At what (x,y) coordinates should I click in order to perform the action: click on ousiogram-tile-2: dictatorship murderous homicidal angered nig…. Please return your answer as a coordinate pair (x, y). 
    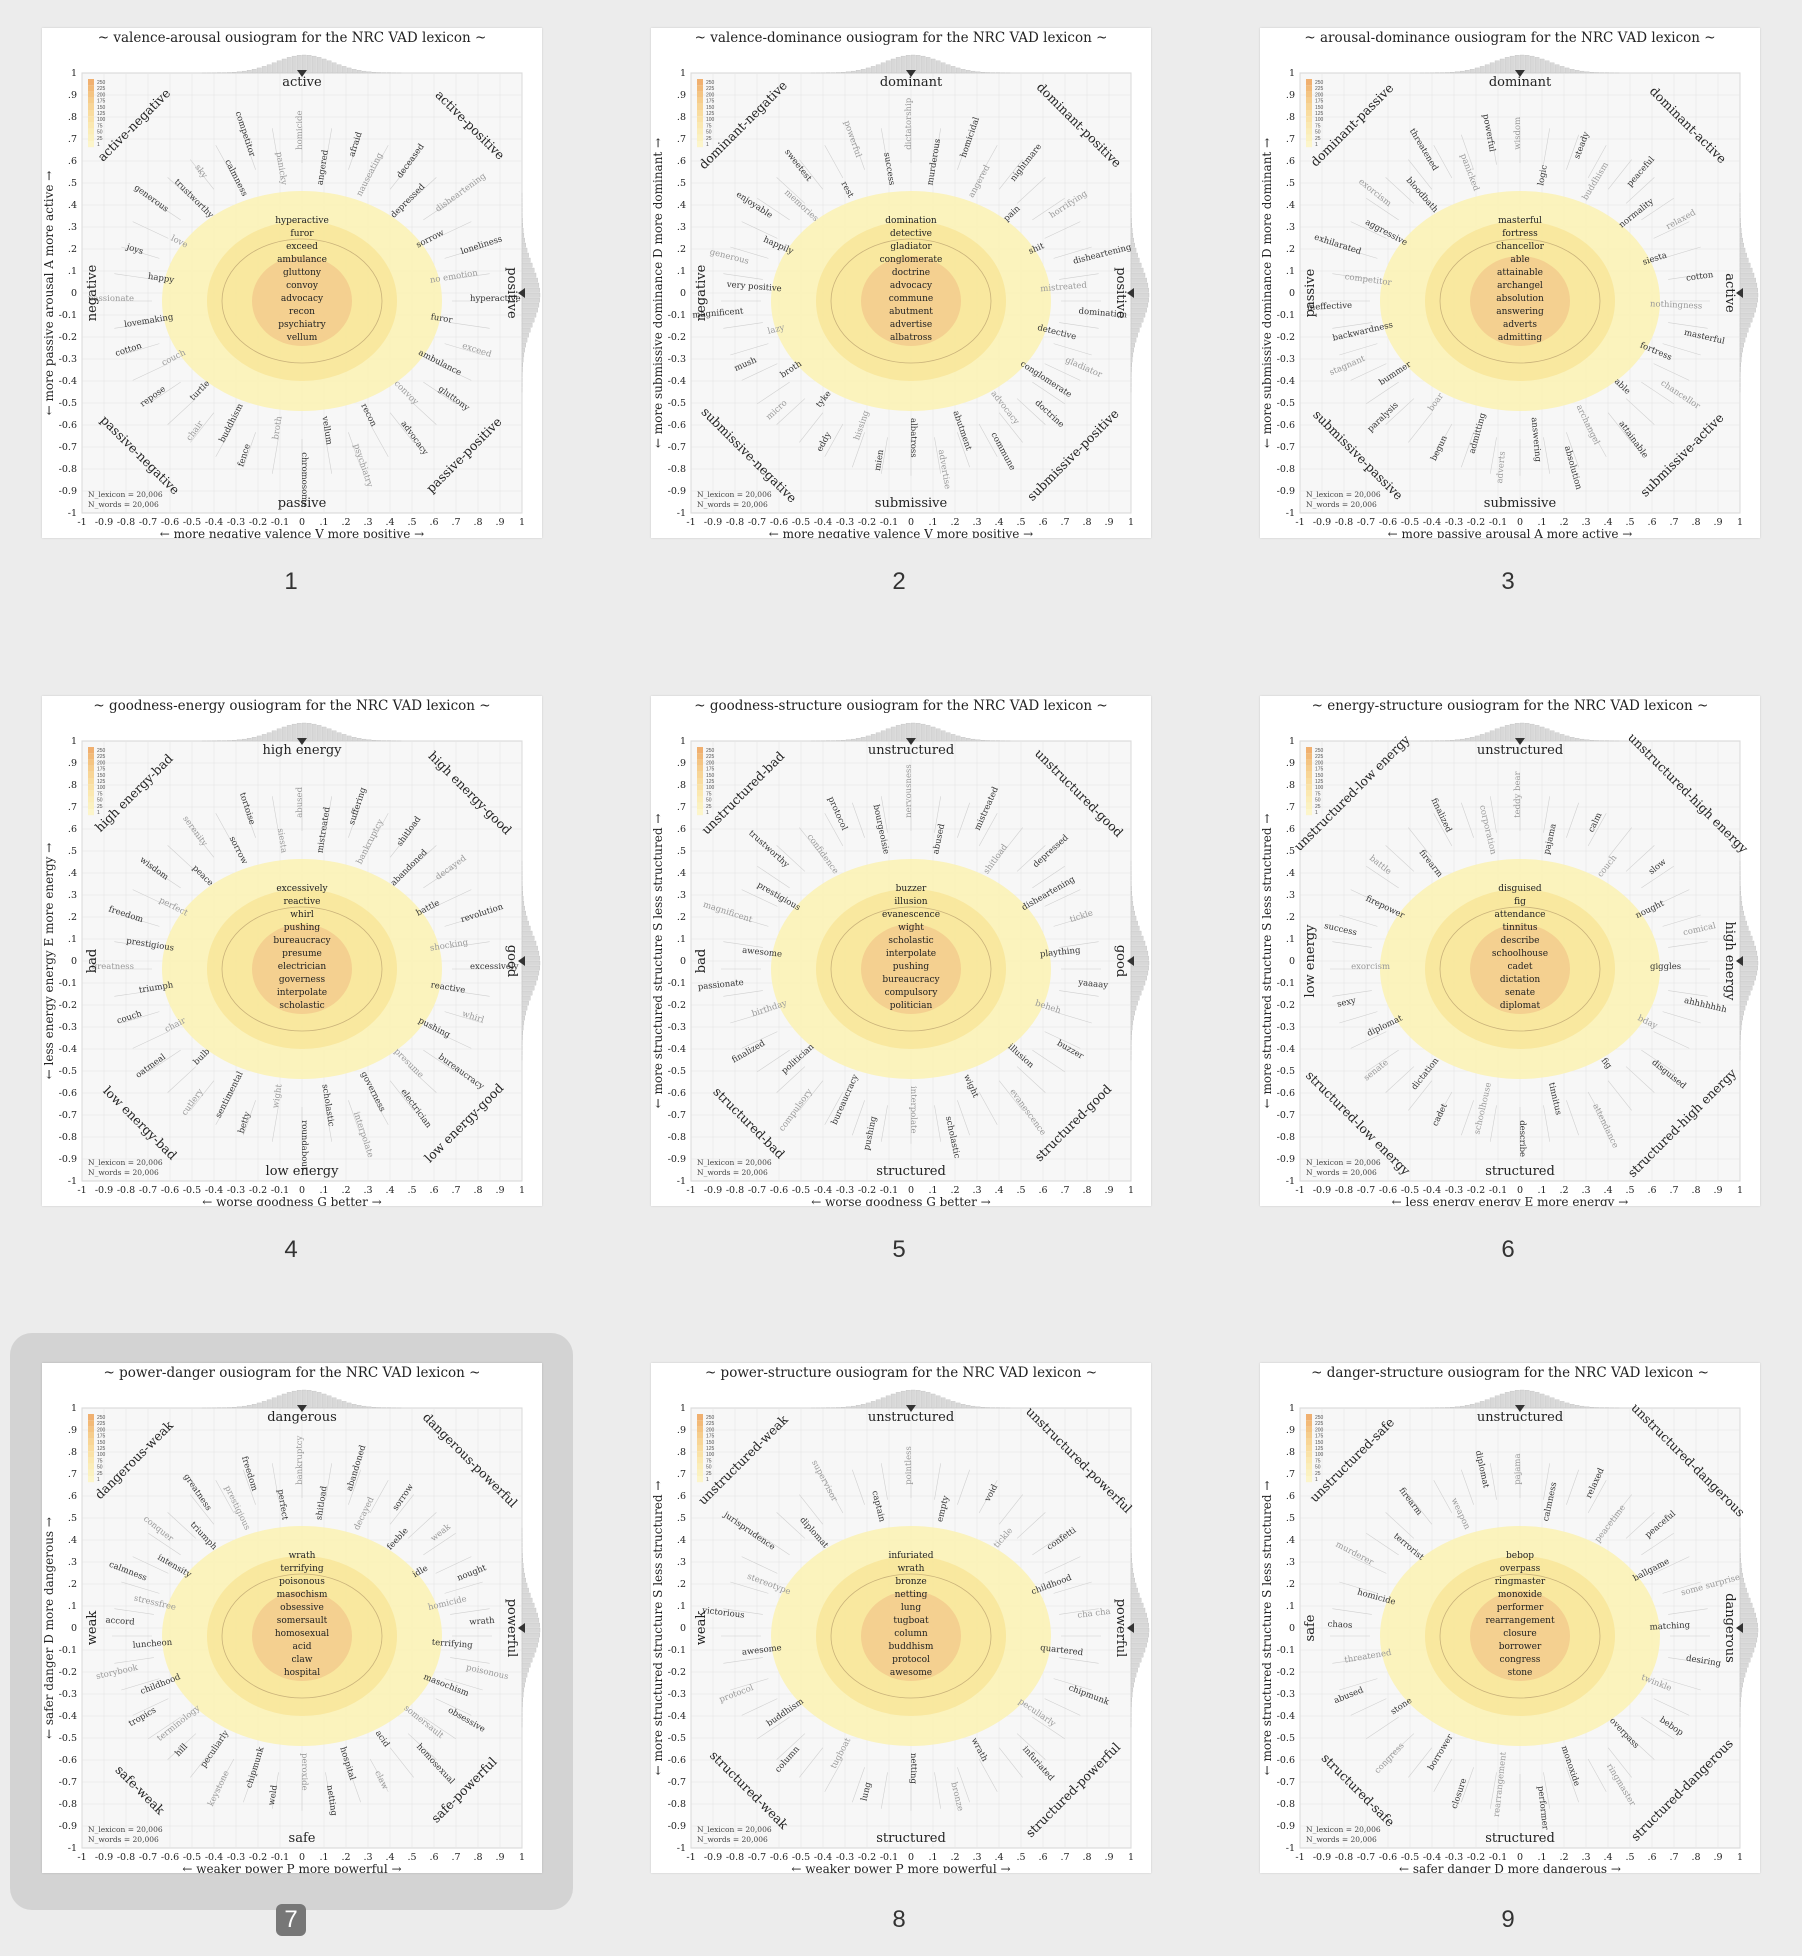
    Looking at the image, I should click on (901, 283).